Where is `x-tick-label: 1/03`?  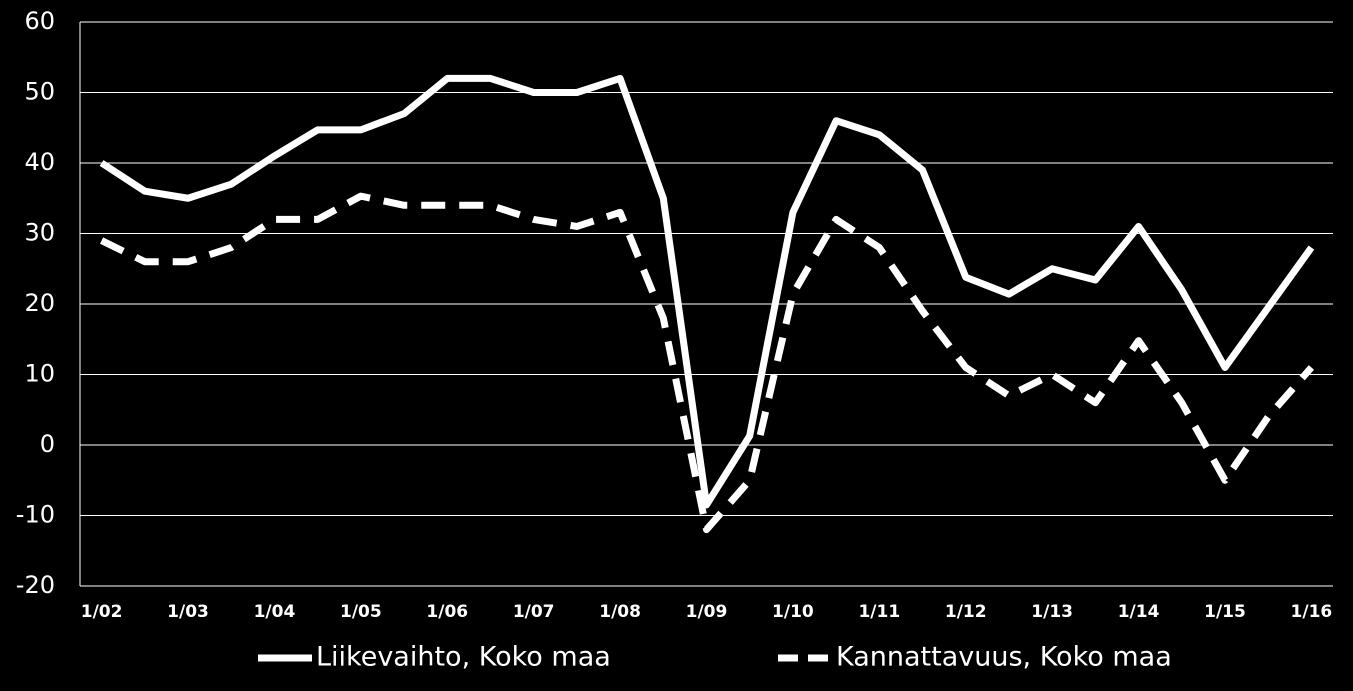 x-tick-label: 1/03 is located at coordinates (188, 612).